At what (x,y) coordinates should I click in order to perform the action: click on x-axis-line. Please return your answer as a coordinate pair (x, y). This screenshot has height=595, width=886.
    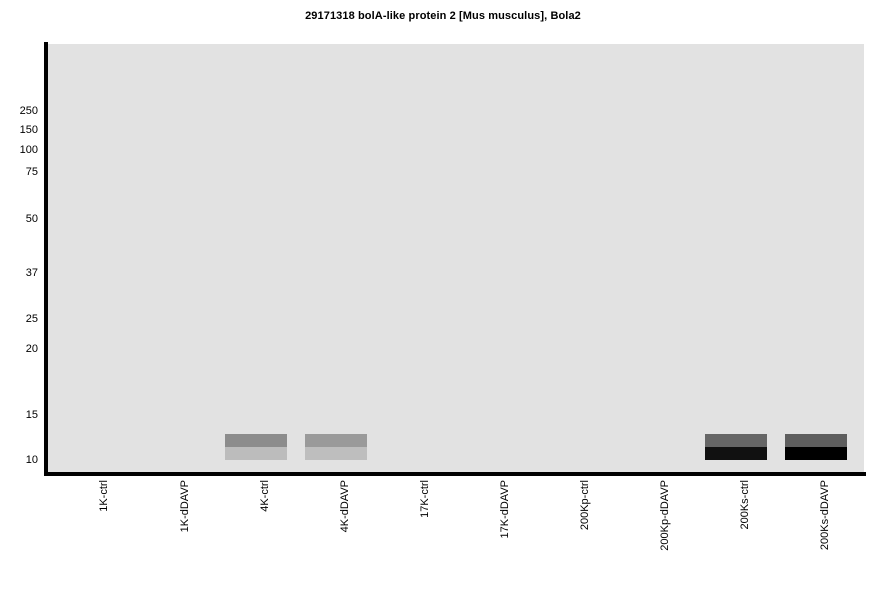
    Looking at the image, I should click on (455, 474).